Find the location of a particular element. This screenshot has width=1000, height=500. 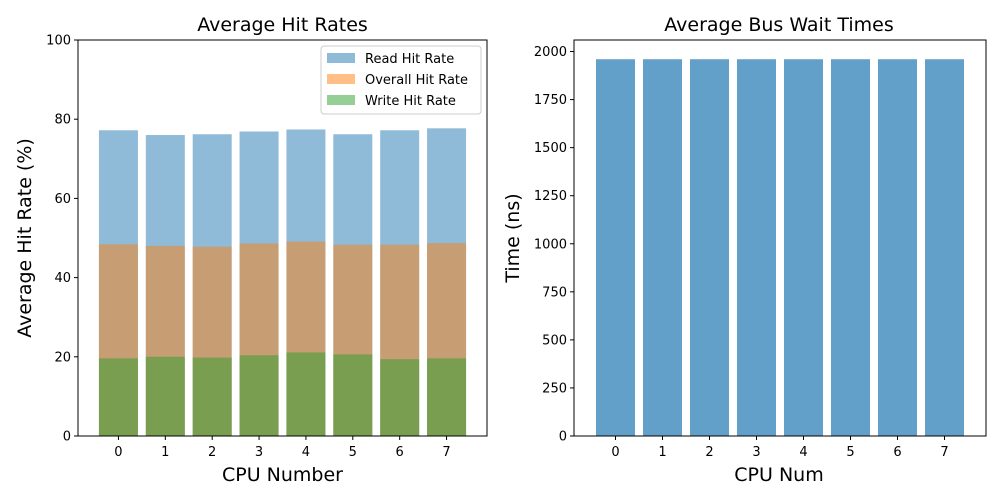

bus-wait-y-tick-label: 250 is located at coordinates (554, 388).